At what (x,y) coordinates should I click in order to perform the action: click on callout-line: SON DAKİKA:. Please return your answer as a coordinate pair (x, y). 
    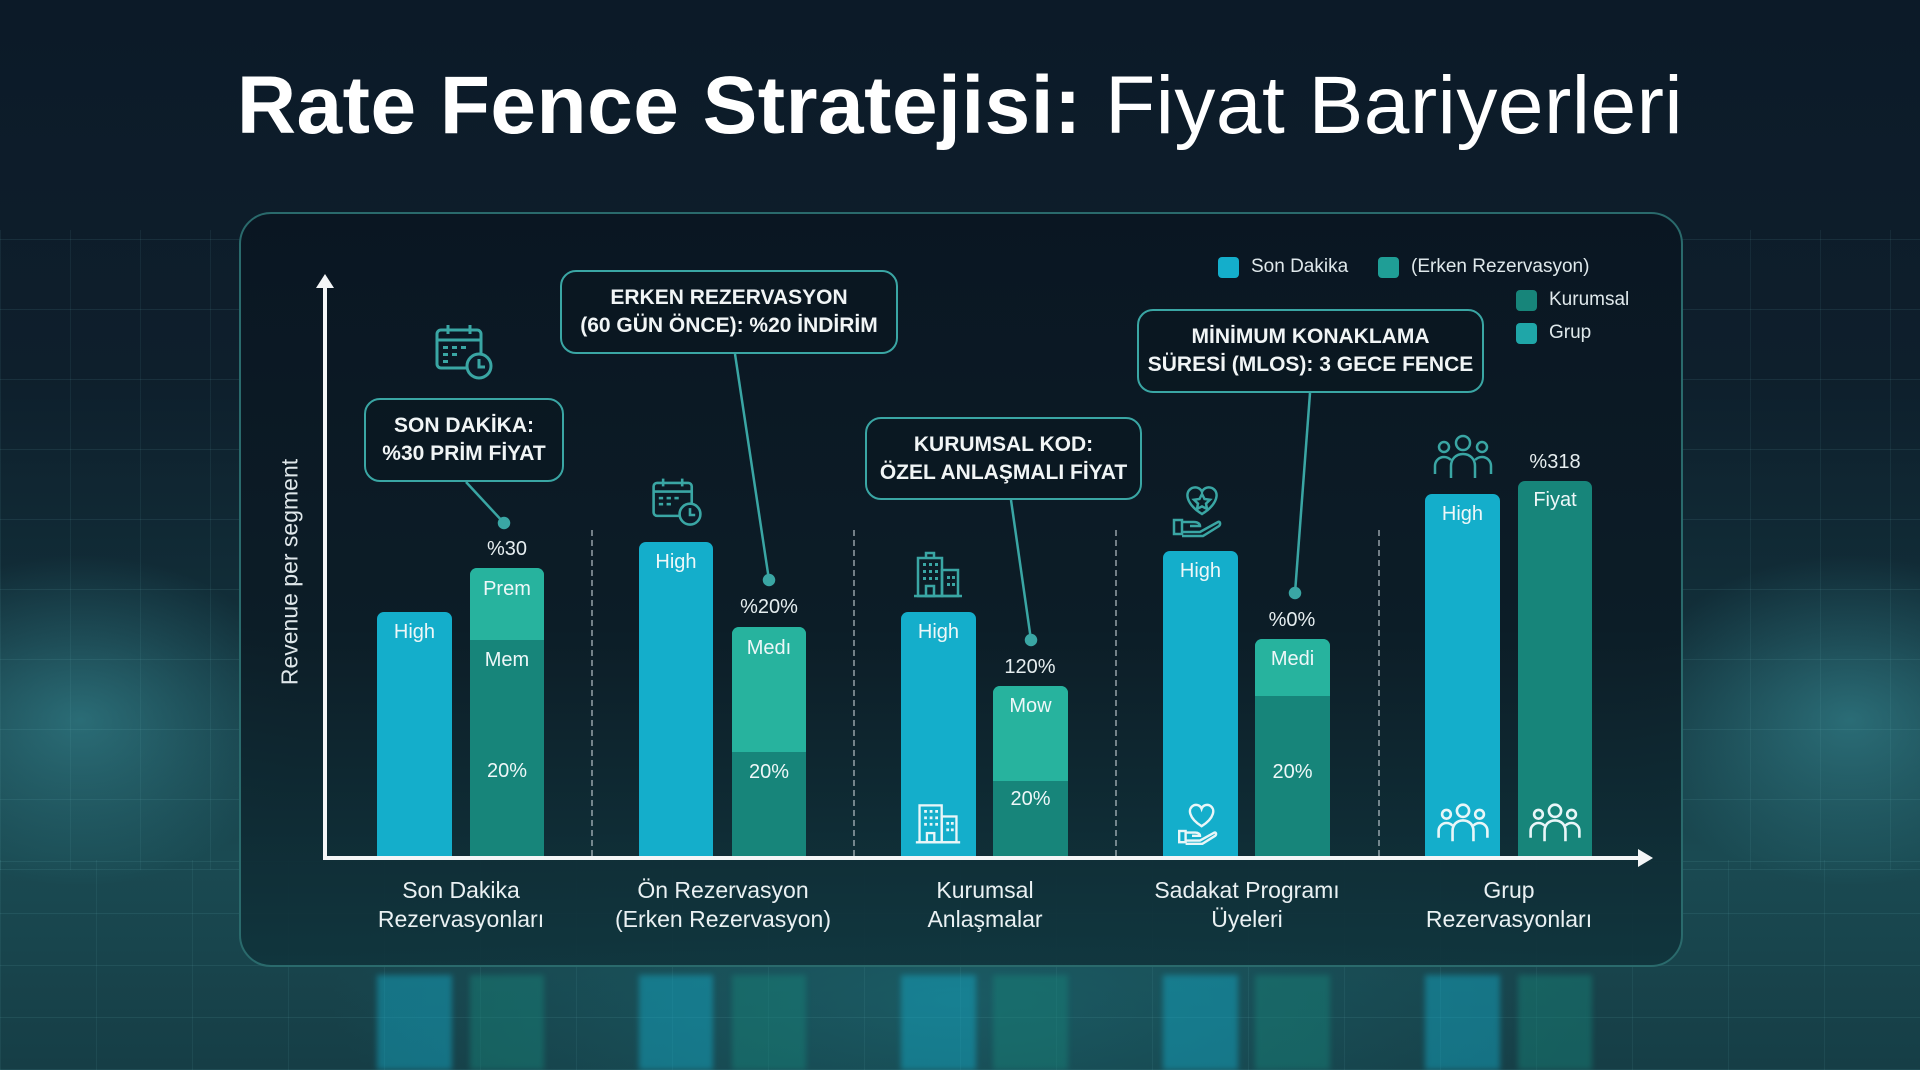
    Looking at the image, I should click on (464, 425).